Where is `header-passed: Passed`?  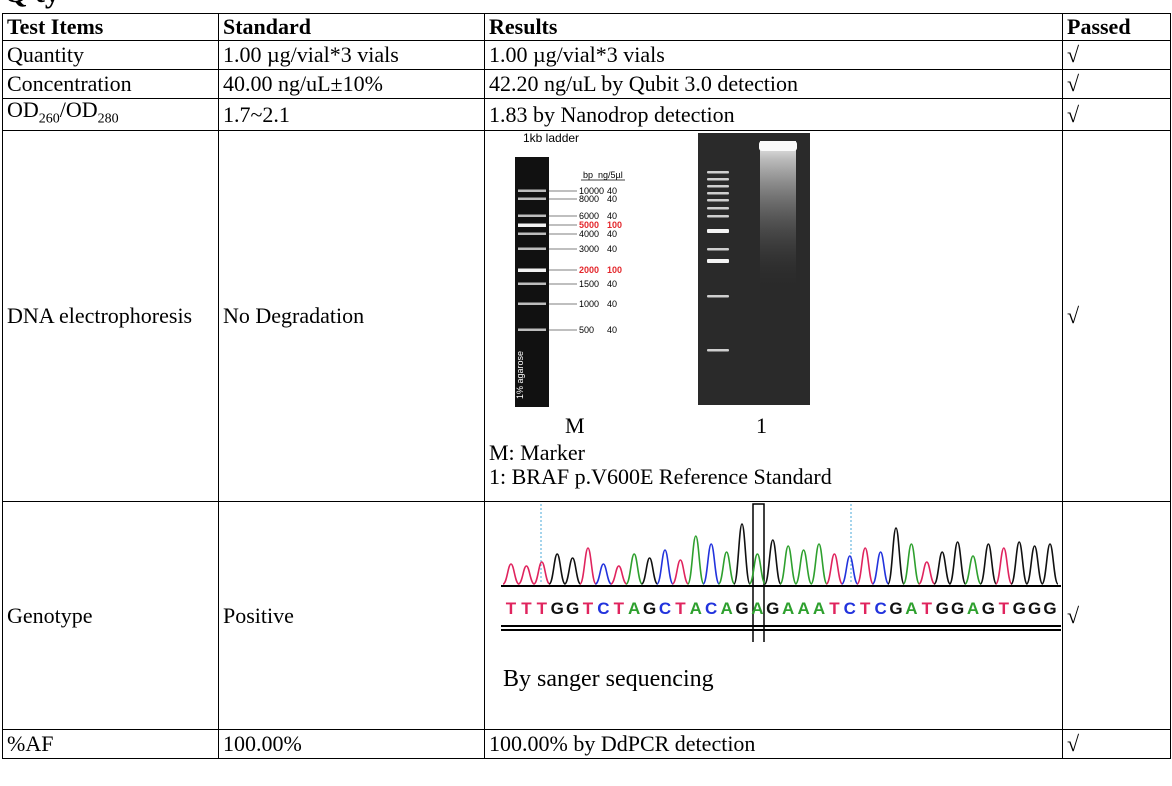
header-passed: Passed is located at coordinates (1116, 27).